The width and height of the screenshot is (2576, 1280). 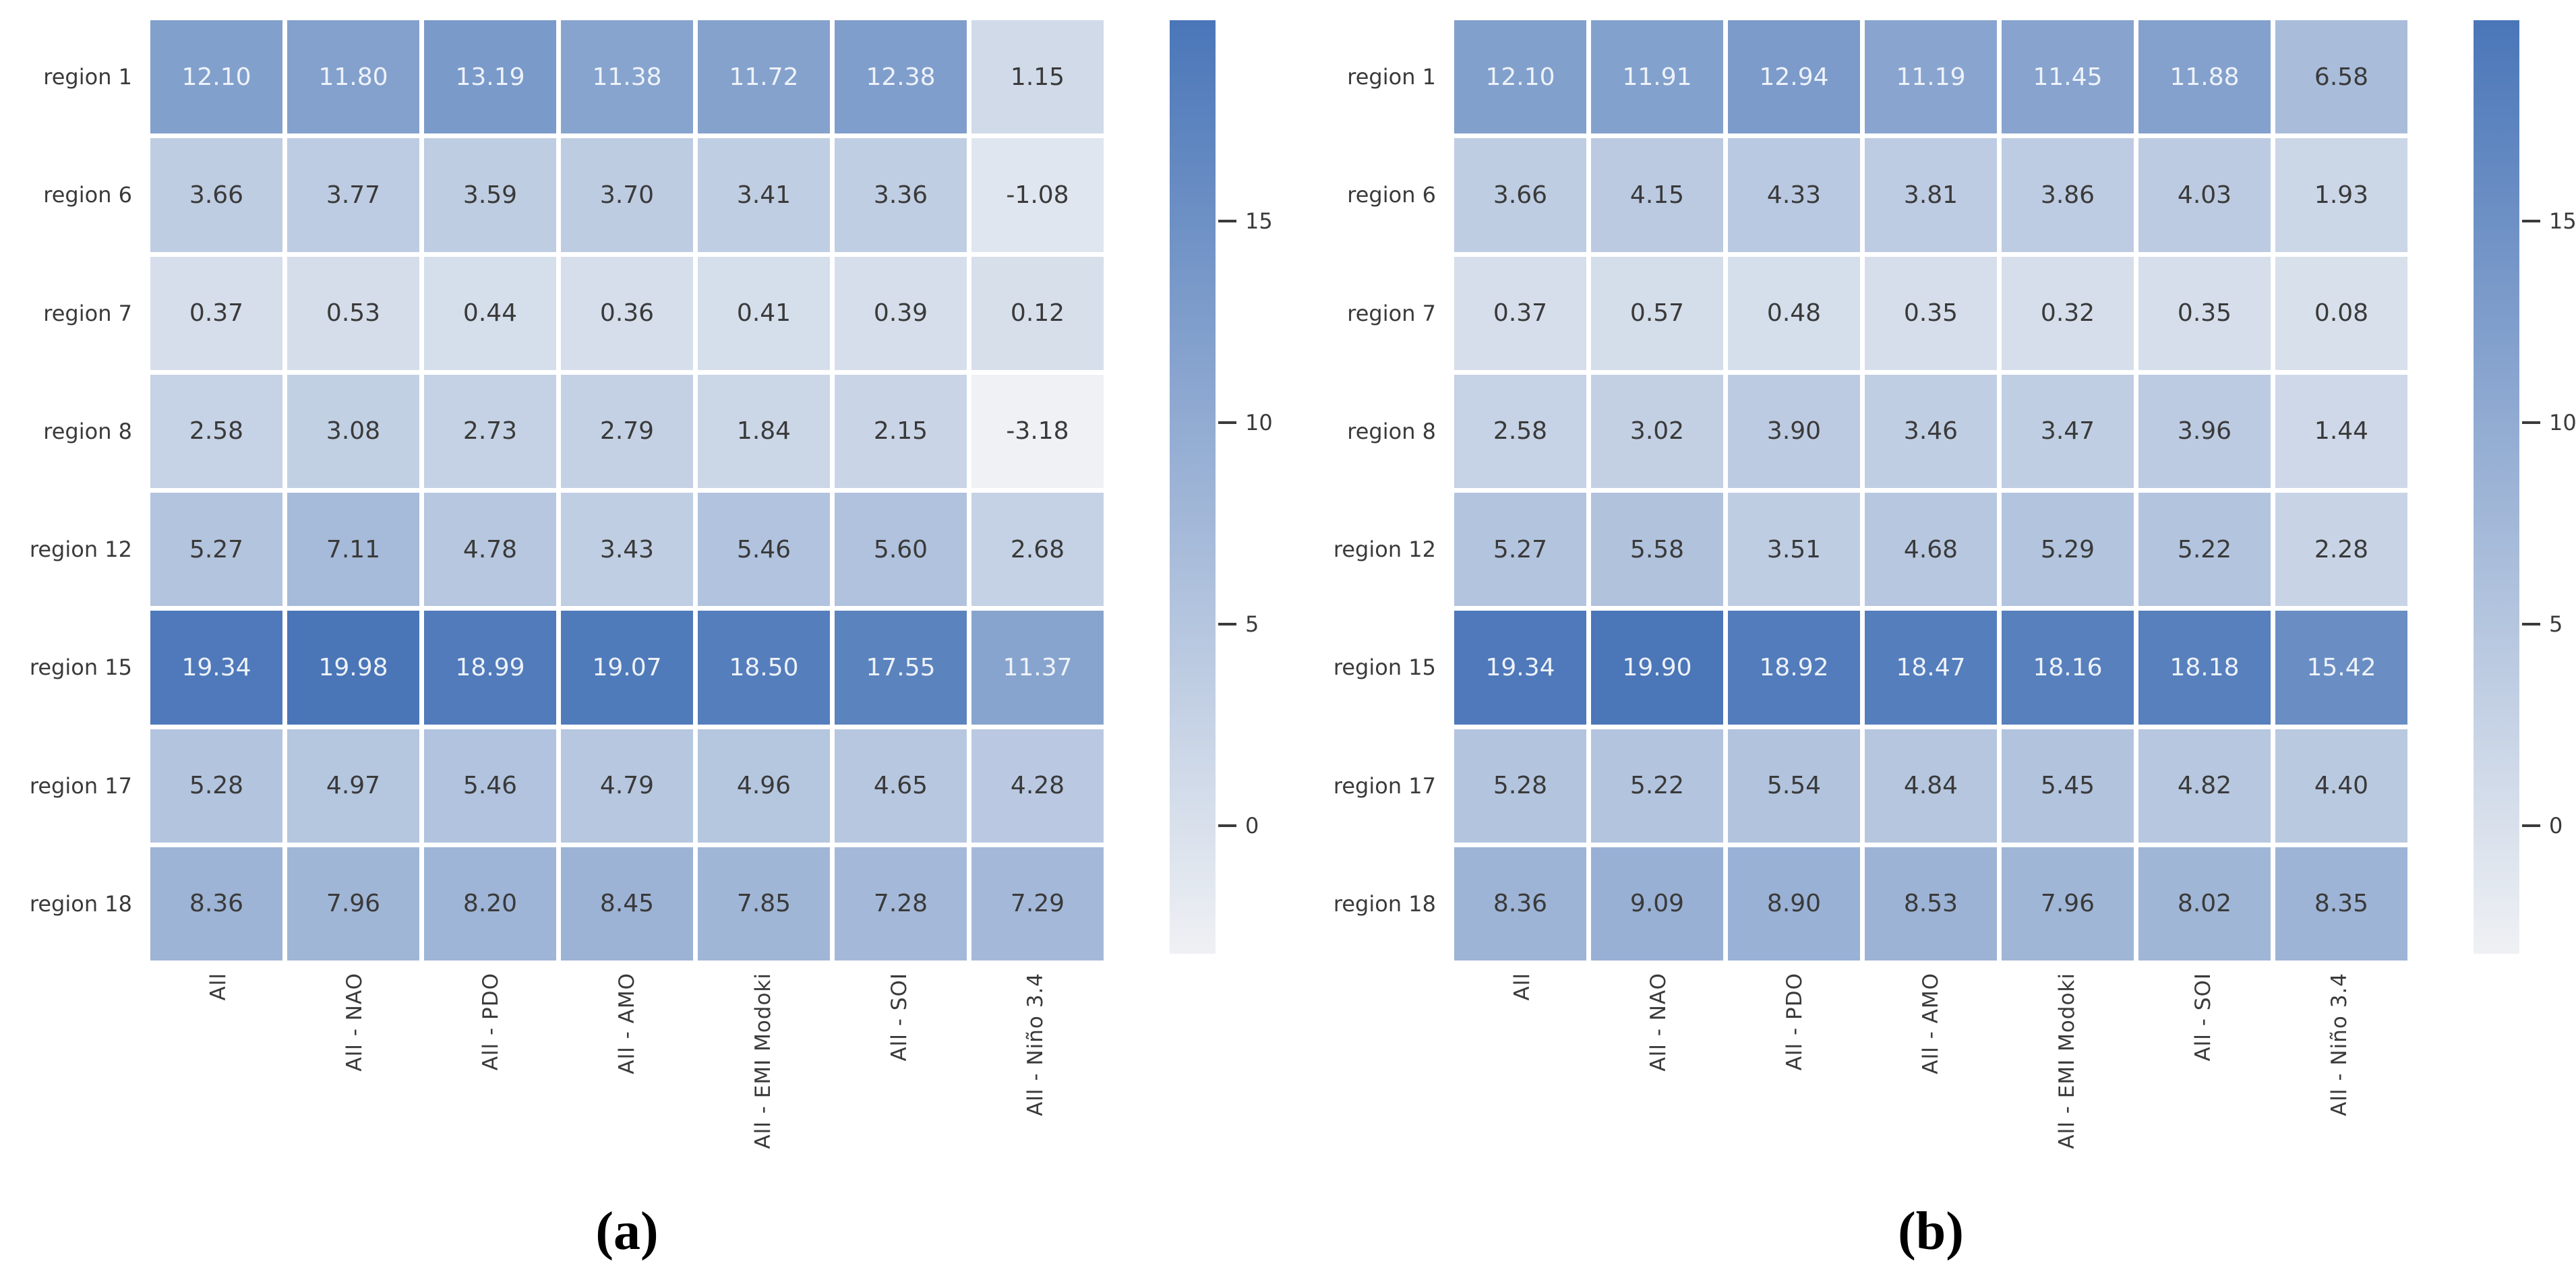 I want to click on heatmap-cell: 0.35, so click(x=1931, y=313).